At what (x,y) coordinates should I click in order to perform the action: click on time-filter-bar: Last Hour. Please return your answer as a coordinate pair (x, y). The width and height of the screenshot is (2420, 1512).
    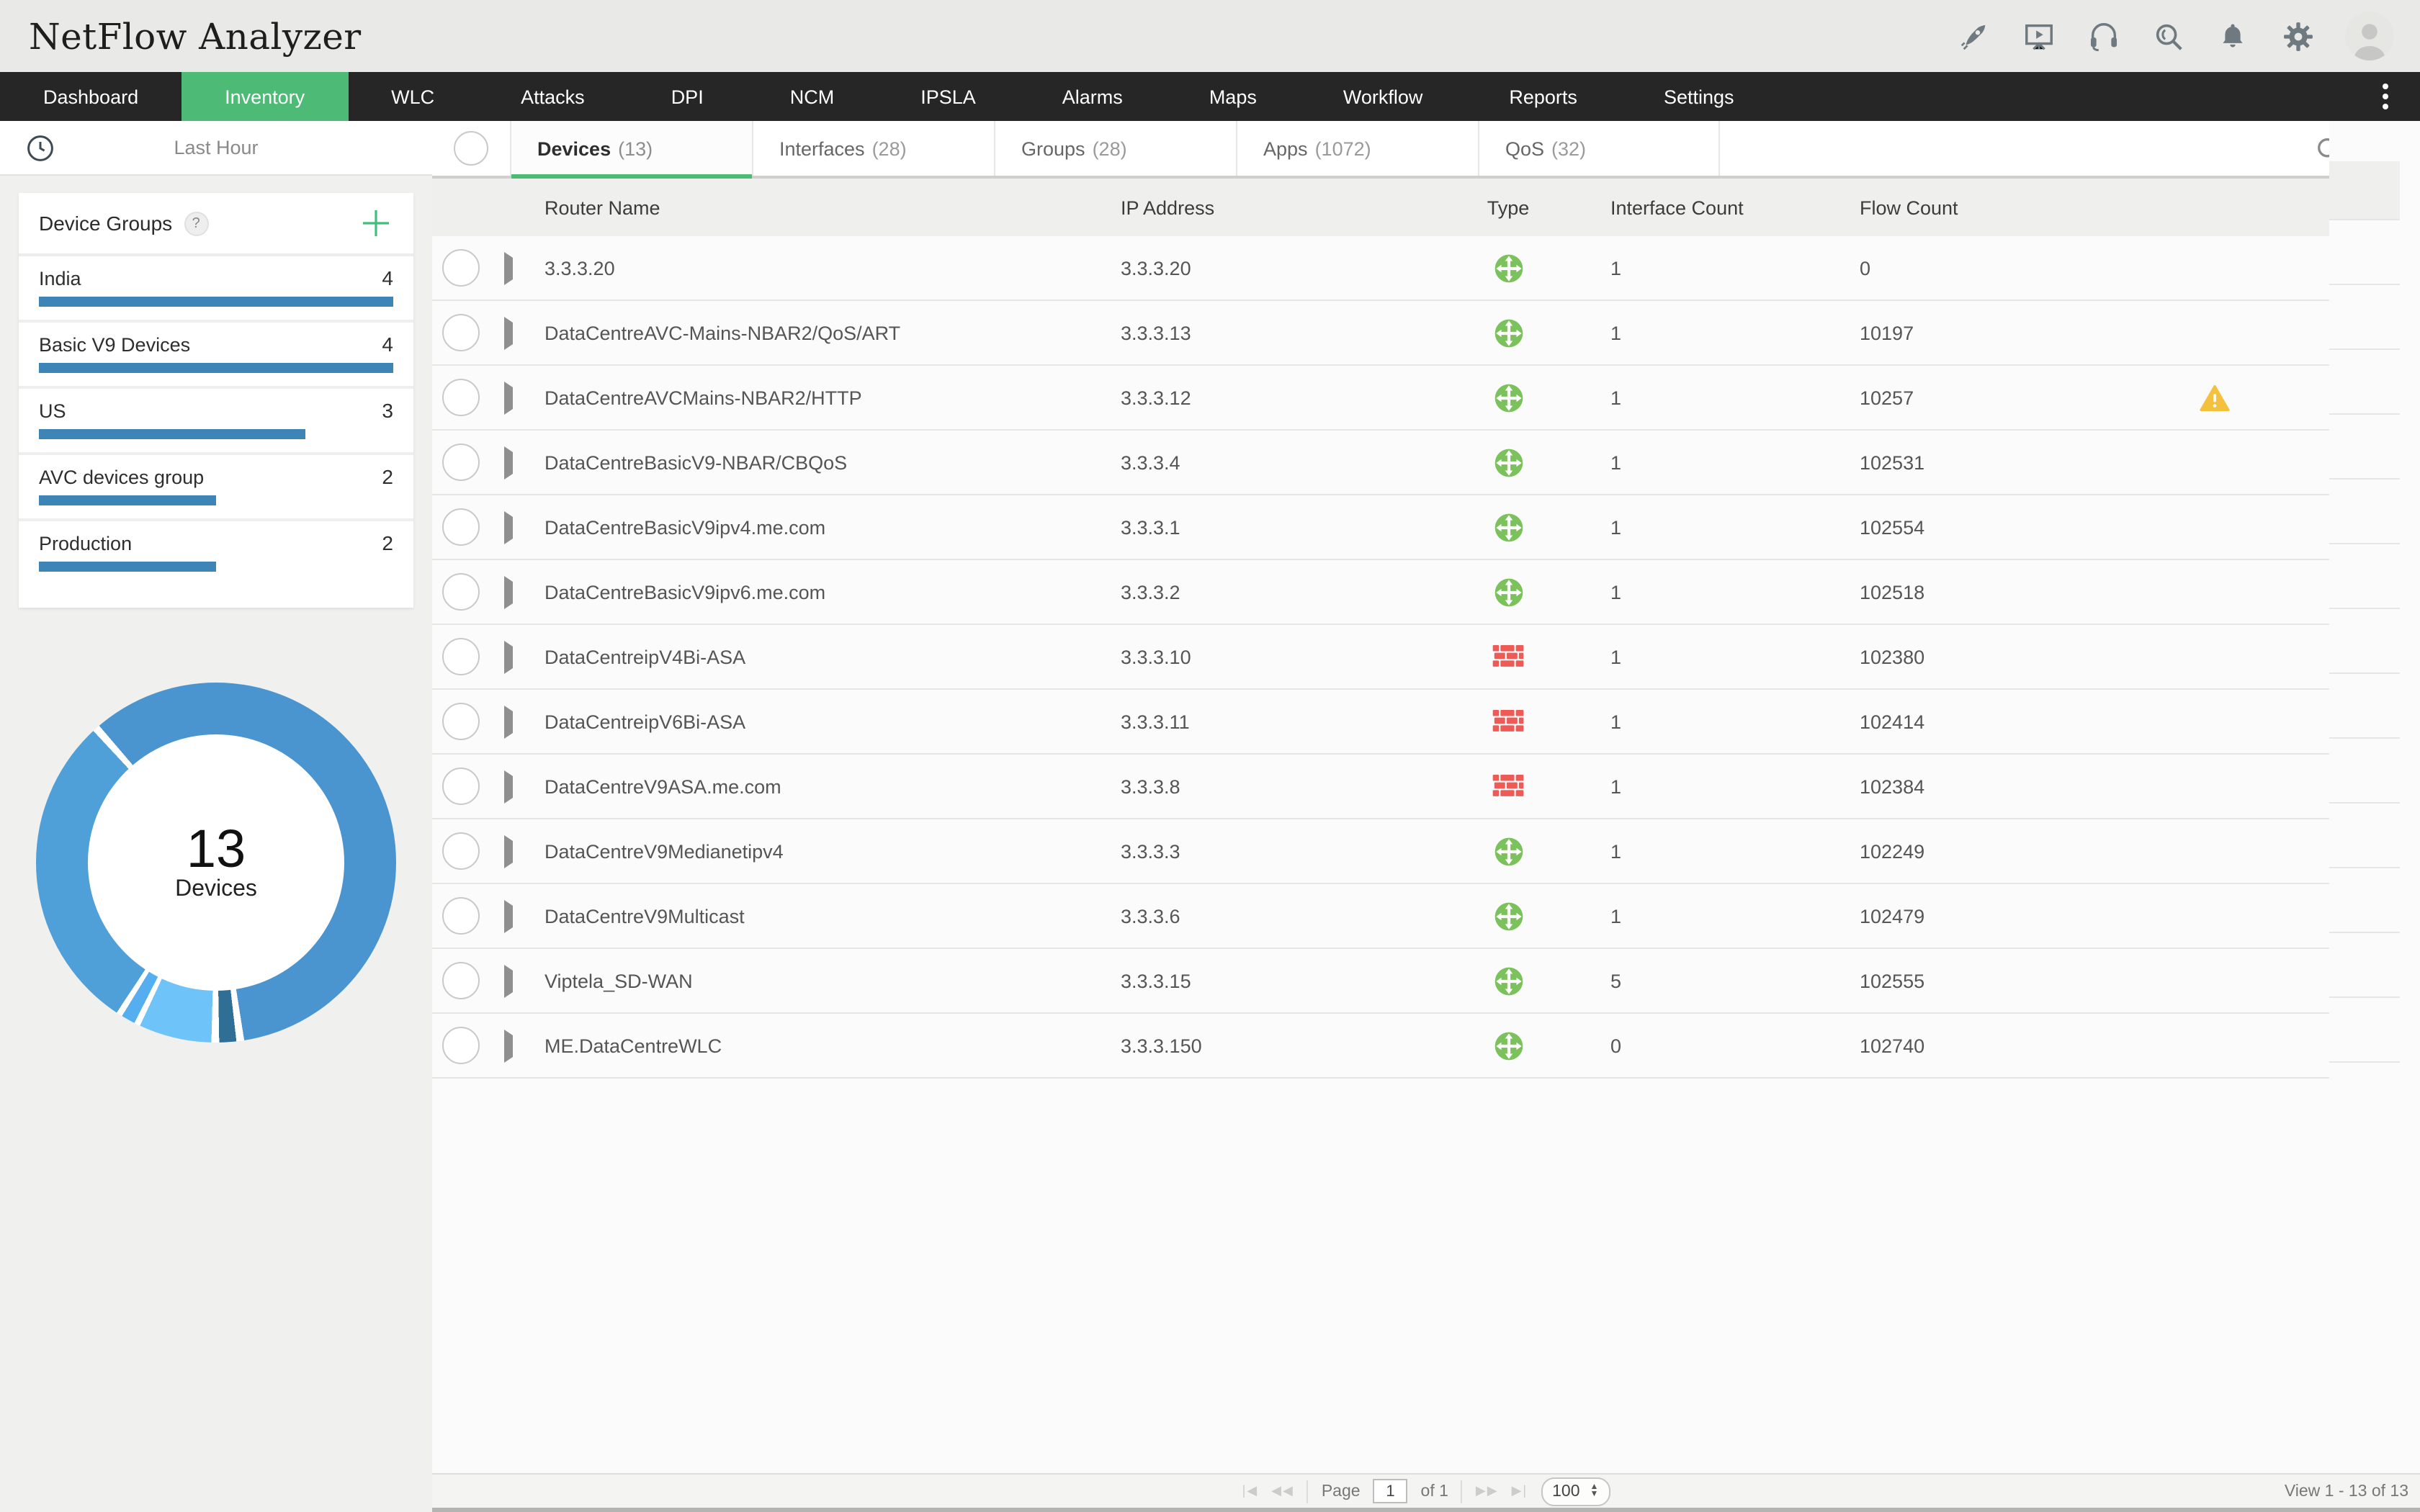
    Looking at the image, I should click on (216, 148).